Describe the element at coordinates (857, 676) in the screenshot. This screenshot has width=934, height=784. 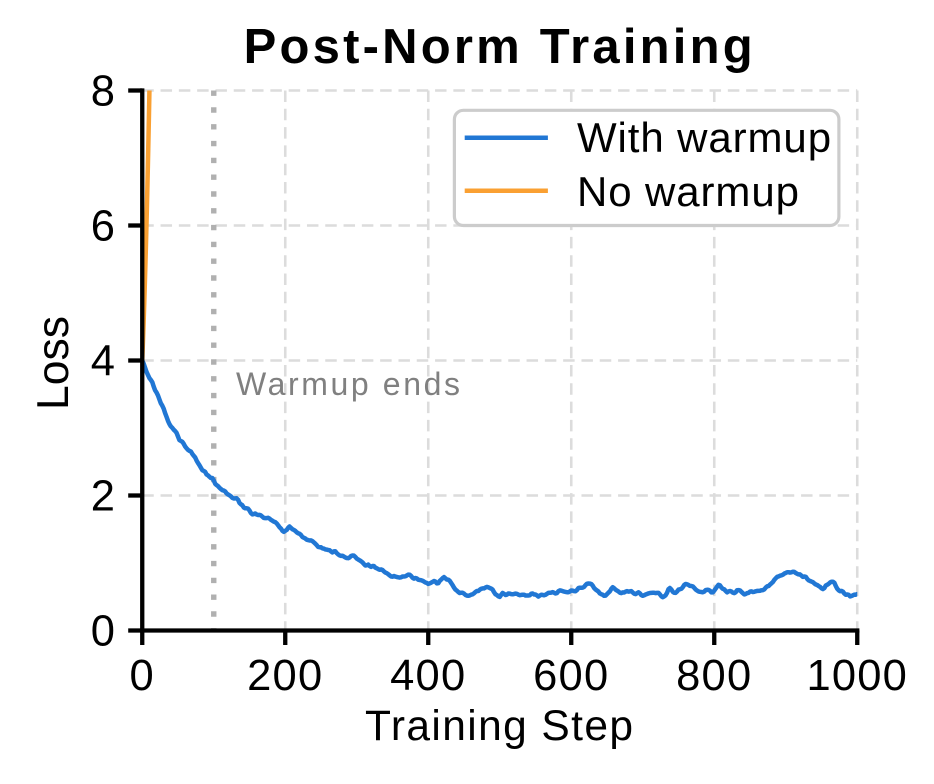
I see `svg-text: 1000` at that location.